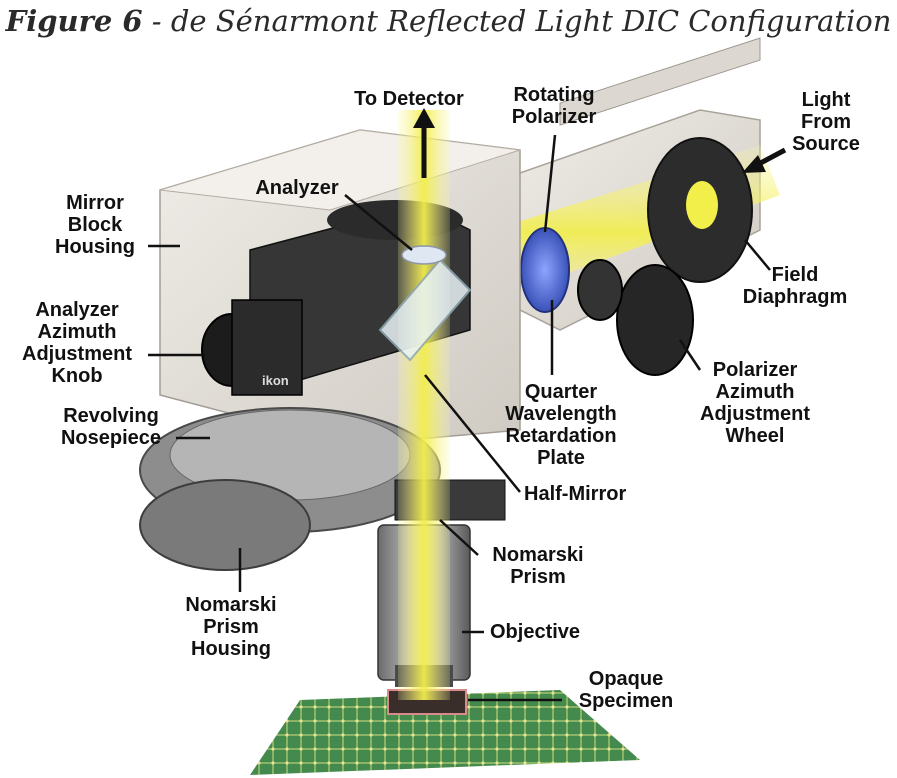 The image size is (897, 778). What do you see at coordinates (550, 183) in the screenshot?
I see `leader-rotating-polarizer` at bounding box center [550, 183].